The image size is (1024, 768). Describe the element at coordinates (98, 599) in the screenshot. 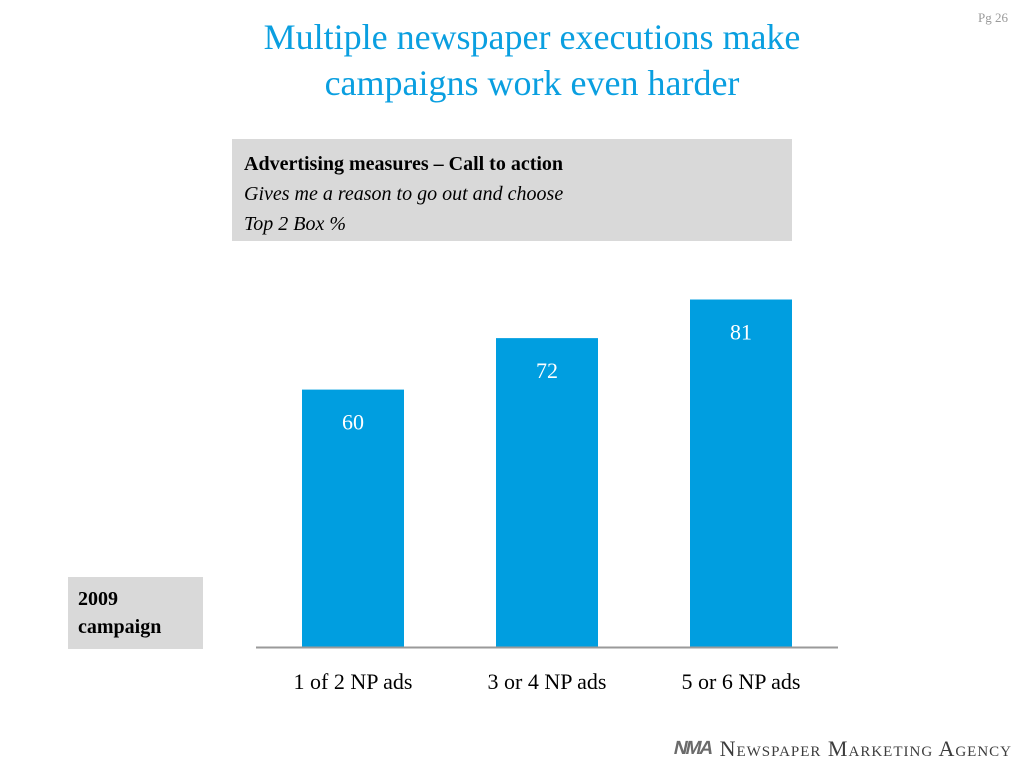

I see `campaign-label-year: 2009` at that location.